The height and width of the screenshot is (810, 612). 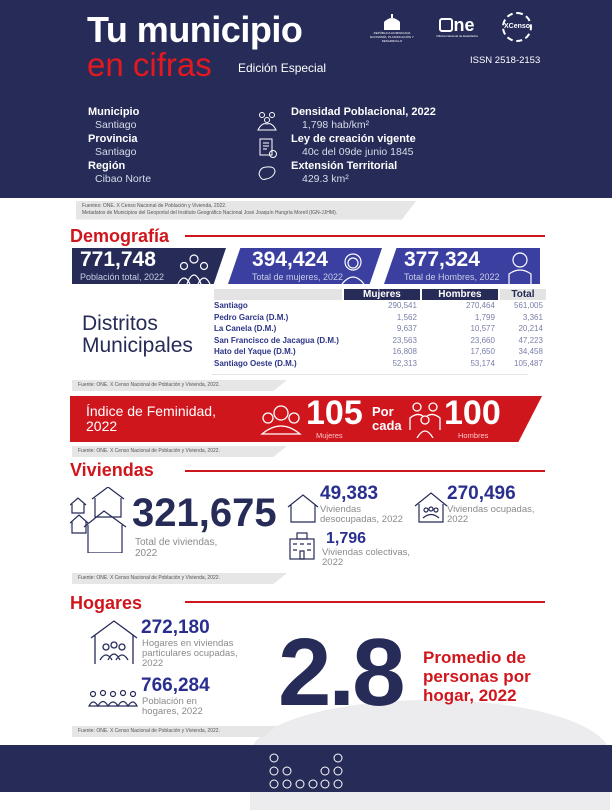 What do you see at coordinates (245, 329) in the screenshot?
I see `district-name: La Canela (D.M.)` at bounding box center [245, 329].